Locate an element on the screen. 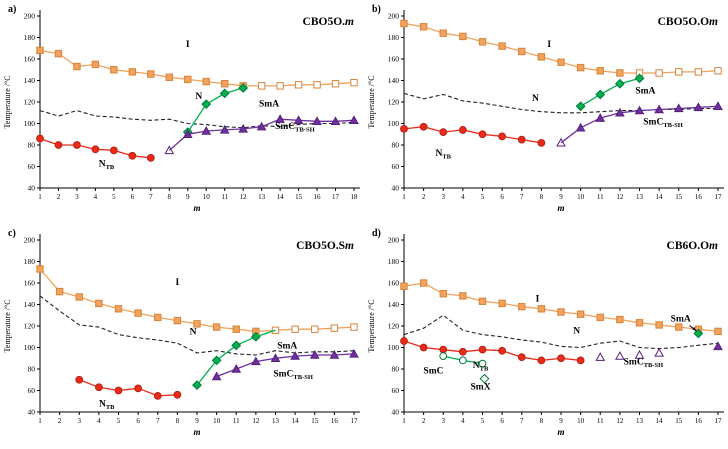  svg-text: 100 is located at coordinates (30, 123).